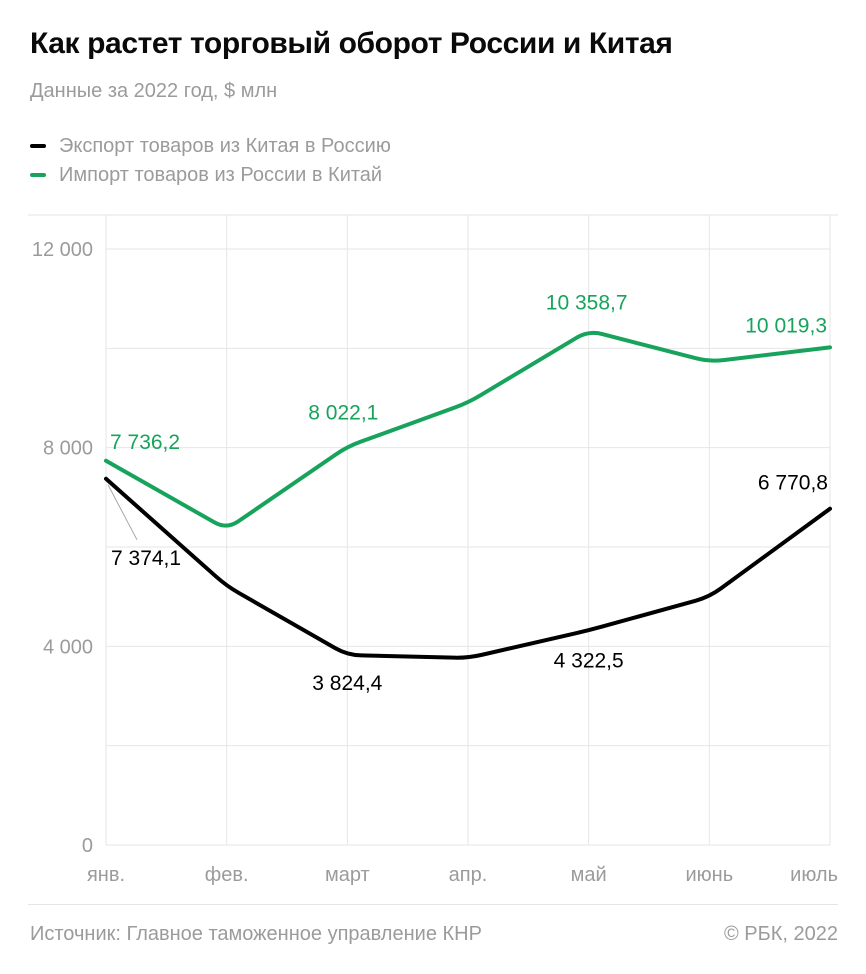  Describe the element at coordinates (145, 442) in the screenshot. I see `data-label: 7 736,2` at that location.